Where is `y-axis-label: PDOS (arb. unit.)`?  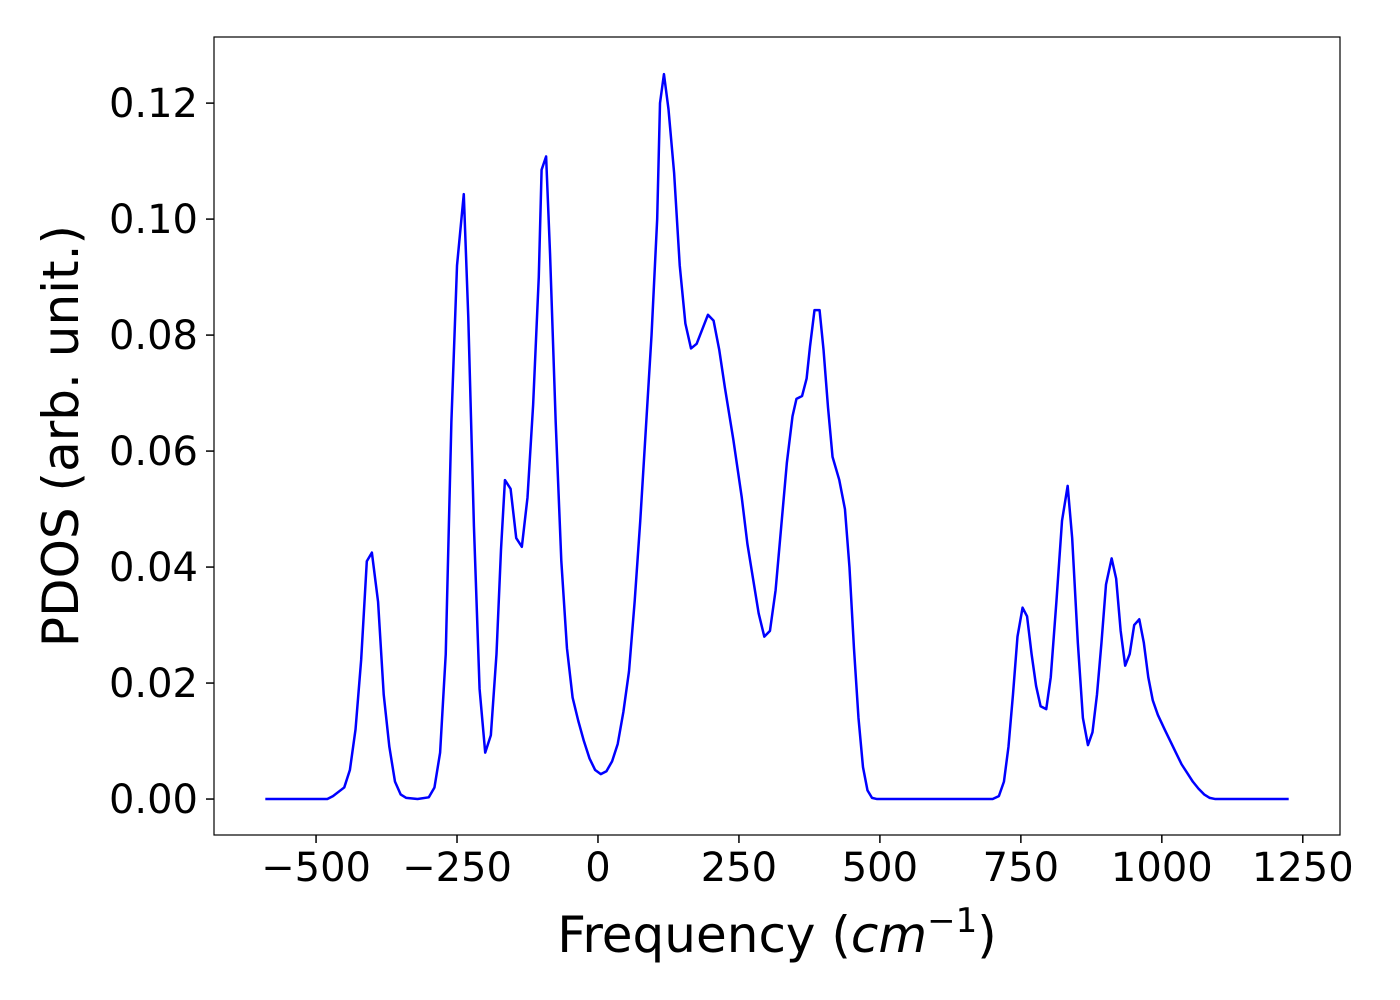
y-axis-label: PDOS (arb. unit.) is located at coordinates (61, 436).